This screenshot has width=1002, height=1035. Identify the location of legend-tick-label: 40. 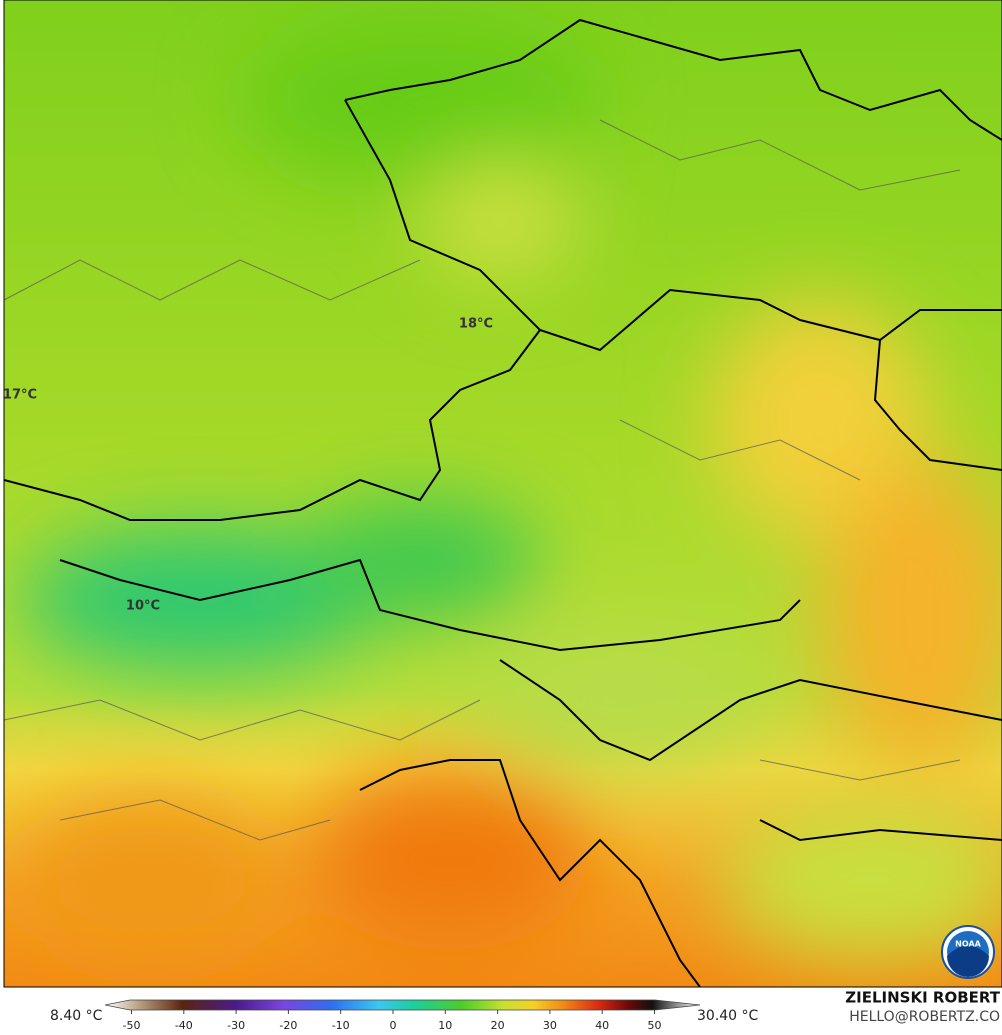
(602, 1025).